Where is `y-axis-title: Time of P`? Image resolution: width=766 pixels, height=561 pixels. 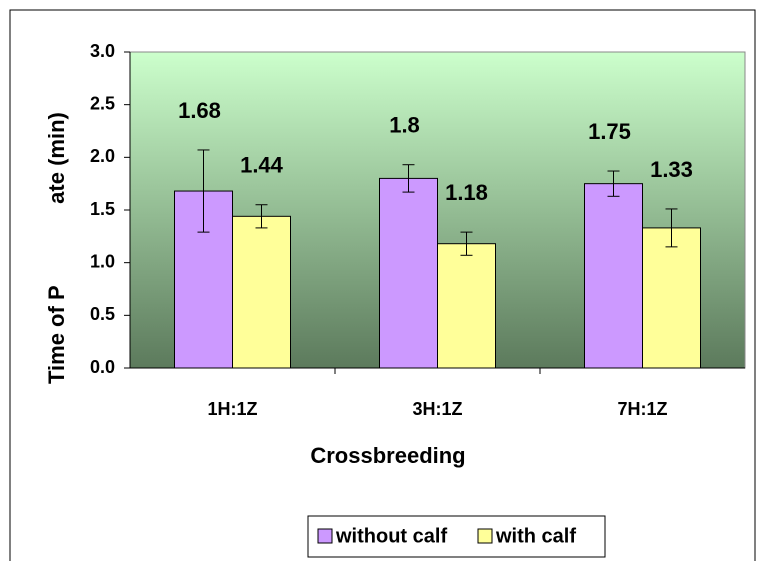 y-axis-title: Time of P is located at coordinates (56, 334).